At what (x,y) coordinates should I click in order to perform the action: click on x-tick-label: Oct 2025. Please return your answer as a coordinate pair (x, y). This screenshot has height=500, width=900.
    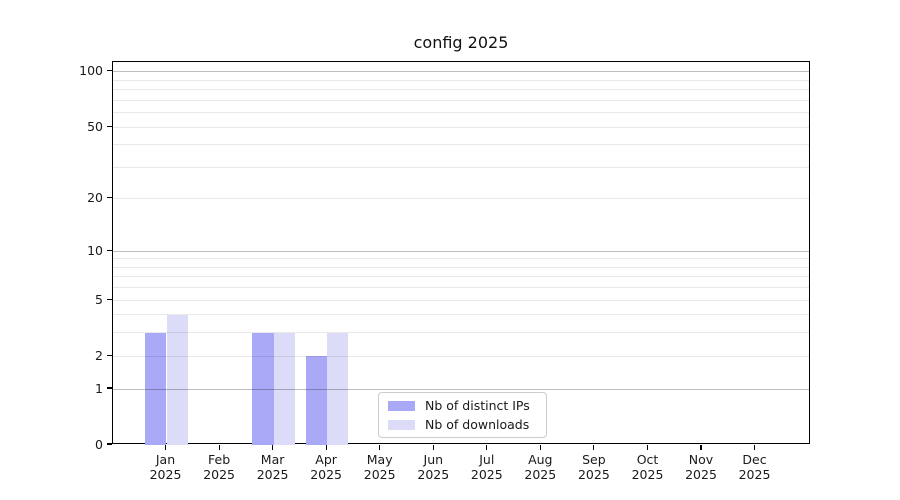
    Looking at the image, I should click on (648, 467).